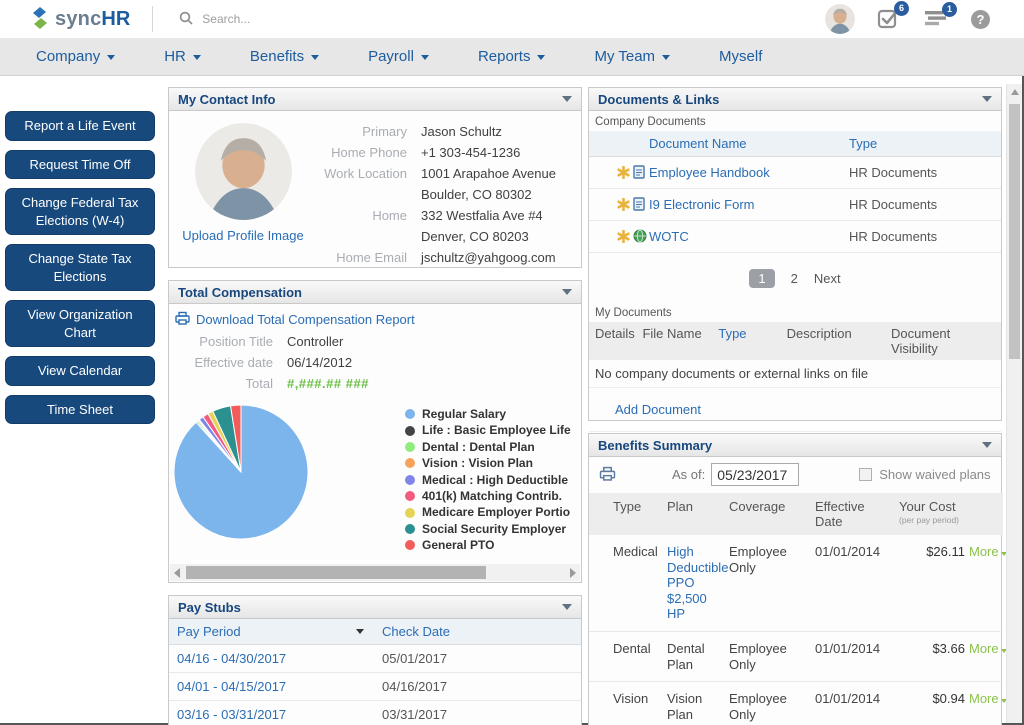 The image size is (1024, 725). What do you see at coordinates (512, 56) in the screenshot?
I see `nav-reports: Reports` at bounding box center [512, 56].